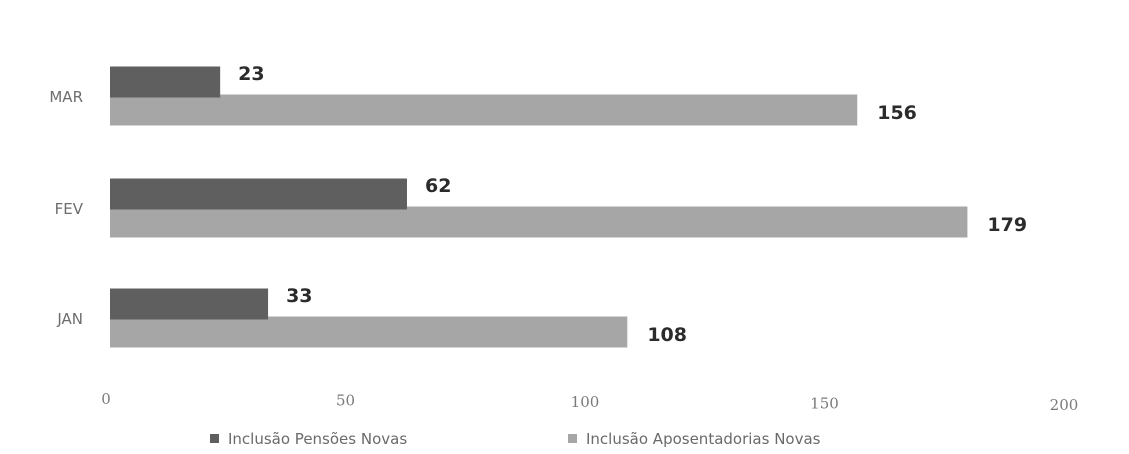 The width and height of the screenshot is (1129, 454). What do you see at coordinates (251, 74) in the screenshot?
I see `data-label-mar-series-1: 23` at bounding box center [251, 74].